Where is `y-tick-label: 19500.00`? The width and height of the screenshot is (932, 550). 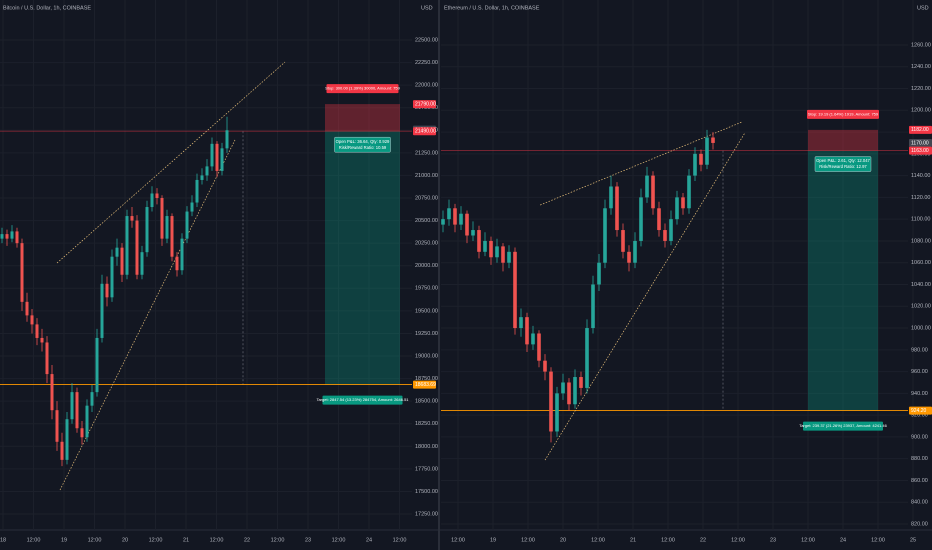
y-tick-label: 19500.00 is located at coordinates (426, 311).